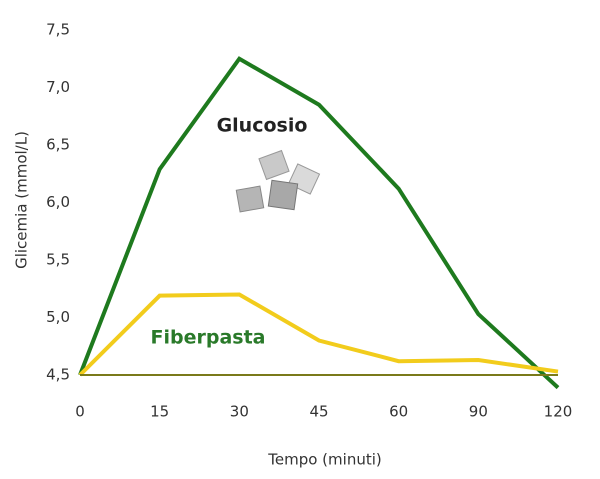  What do you see at coordinates (58, 260) in the screenshot?
I see `y-tick-label: 5,5` at bounding box center [58, 260].